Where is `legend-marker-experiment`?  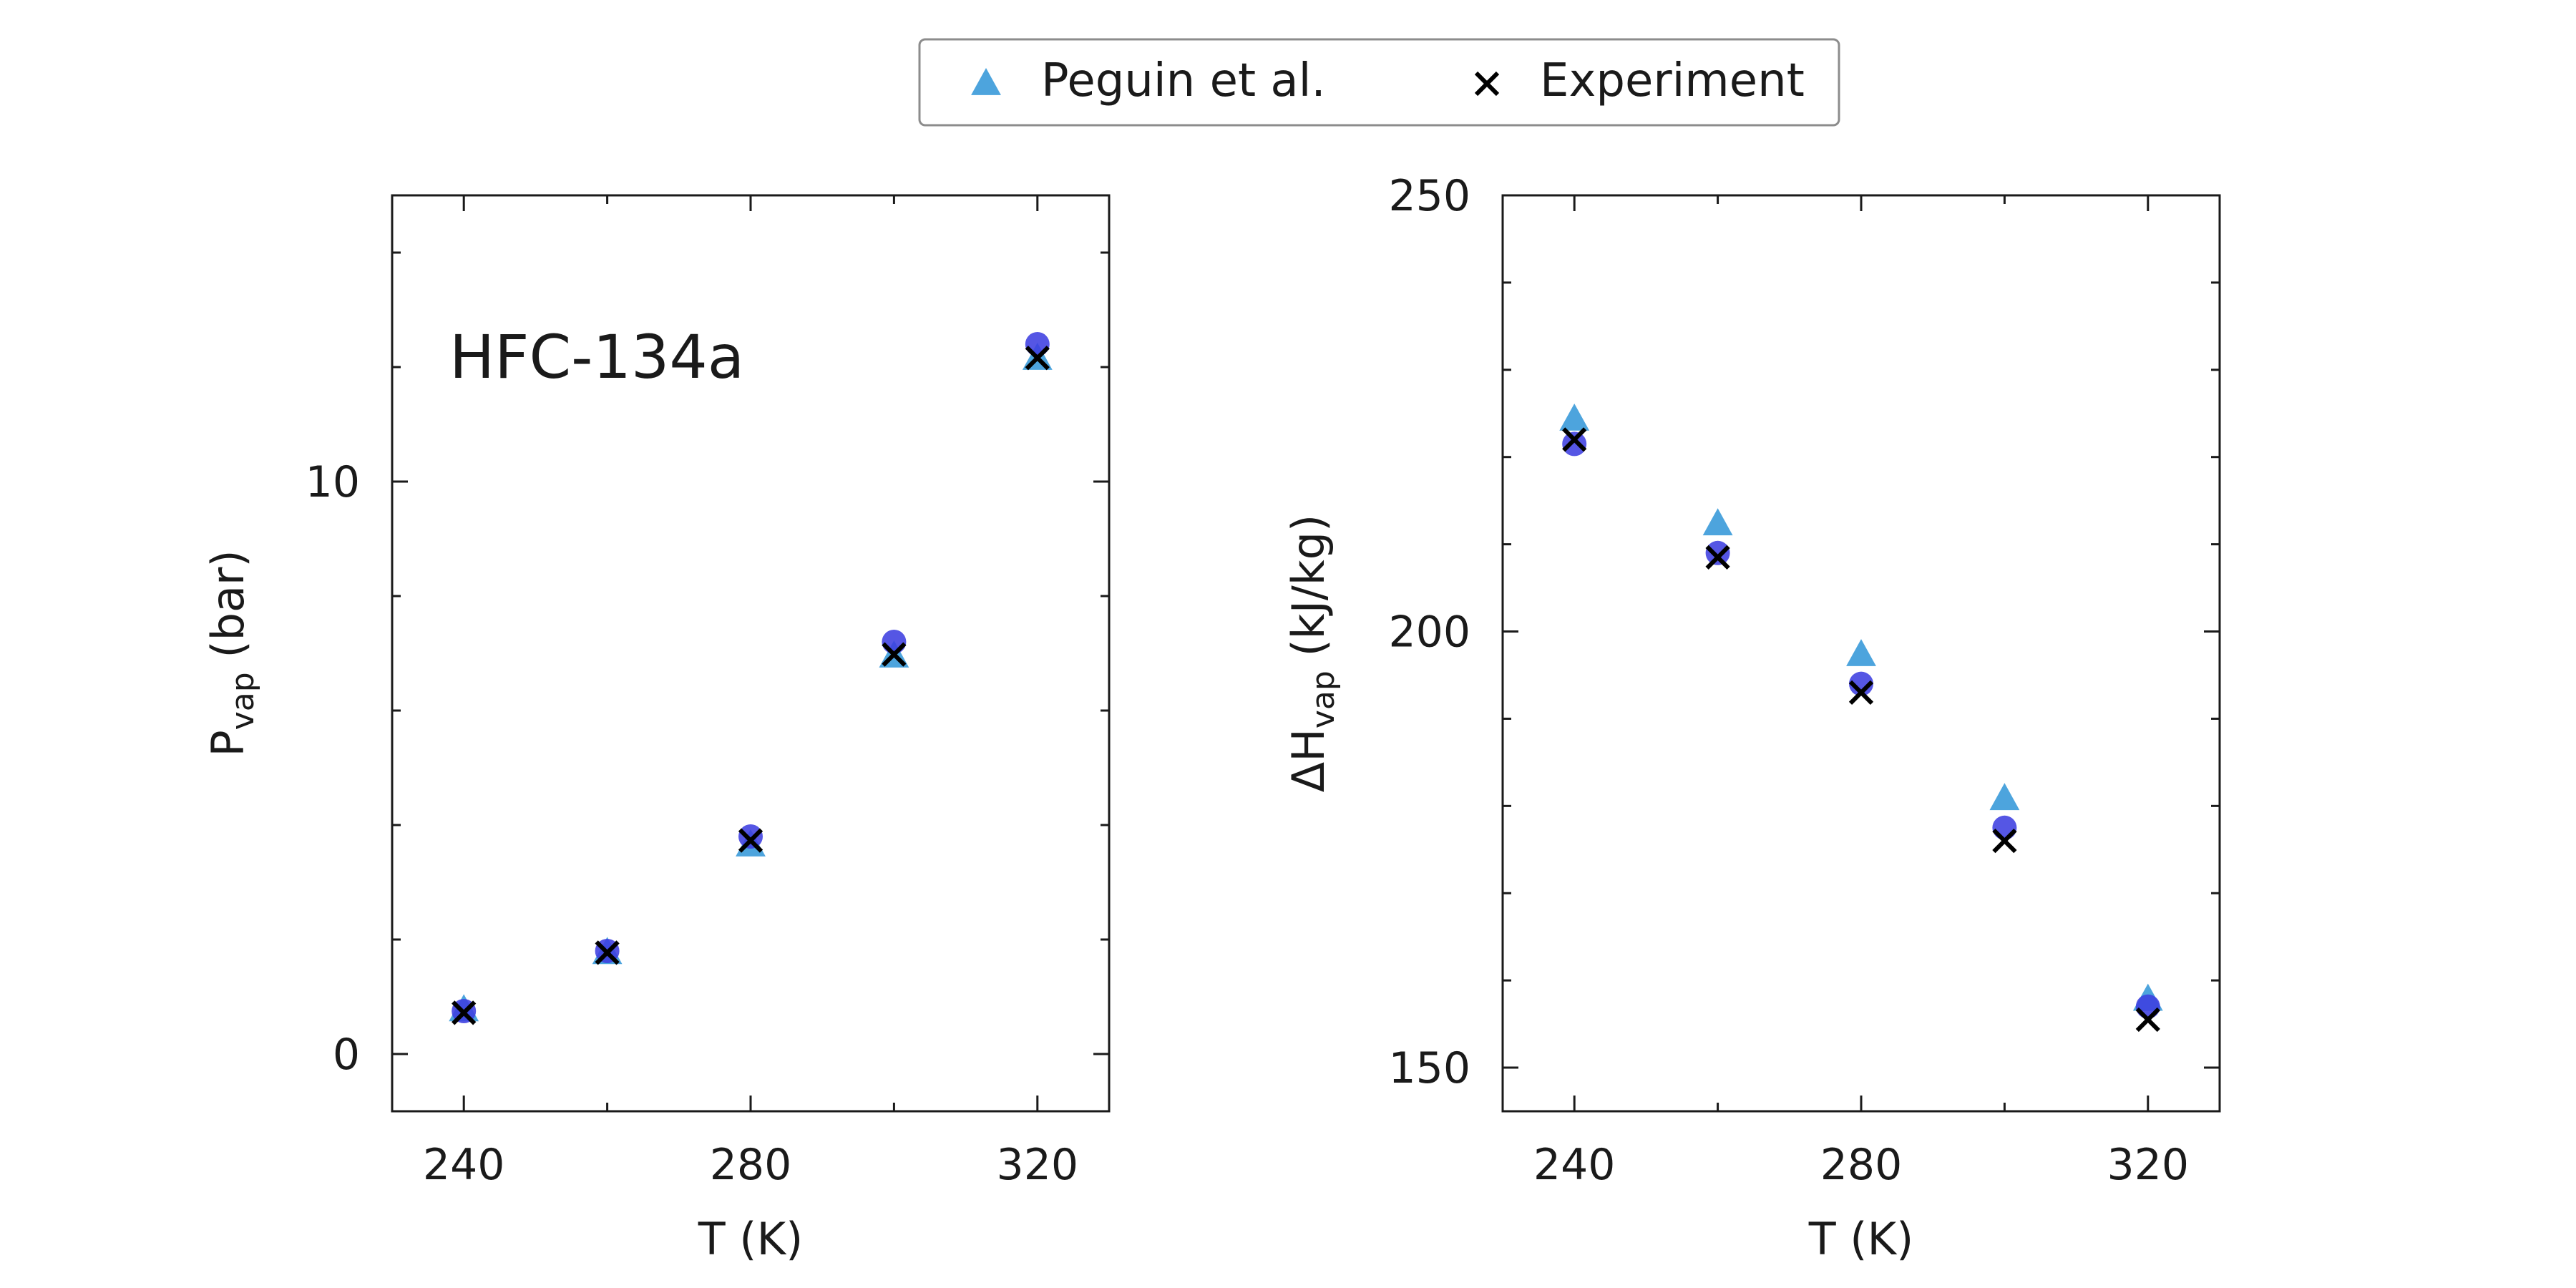 legend-marker-experiment is located at coordinates (1487, 84).